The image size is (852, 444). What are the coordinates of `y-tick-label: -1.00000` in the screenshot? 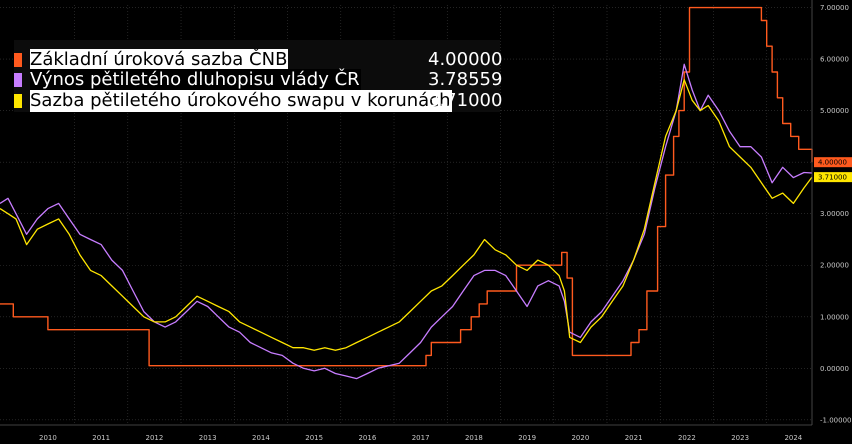 It's located at (835, 420).